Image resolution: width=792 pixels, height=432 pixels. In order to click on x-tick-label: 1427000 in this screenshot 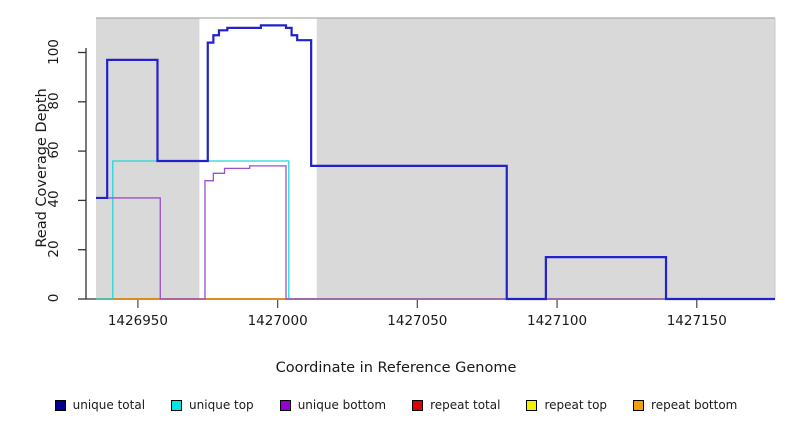, I will do `click(277, 321)`.